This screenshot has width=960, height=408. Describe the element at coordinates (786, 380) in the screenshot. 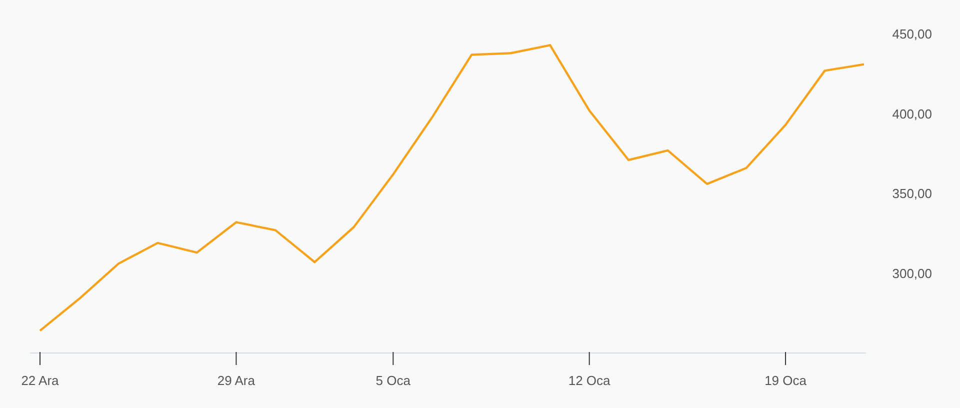

I see `x-tick-label: 19 Oca` at that location.